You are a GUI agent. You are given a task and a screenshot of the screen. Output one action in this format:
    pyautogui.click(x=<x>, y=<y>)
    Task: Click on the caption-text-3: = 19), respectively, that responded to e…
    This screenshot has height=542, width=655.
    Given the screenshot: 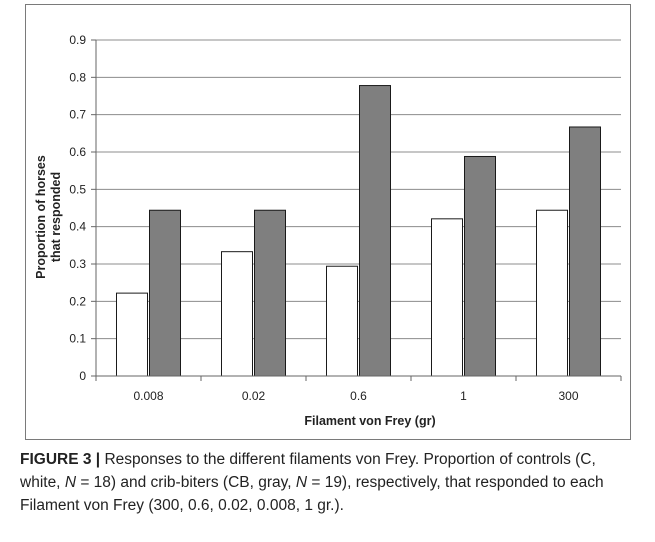 What is the action you would take?
    pyautogui.click(x=312, y=494)
    